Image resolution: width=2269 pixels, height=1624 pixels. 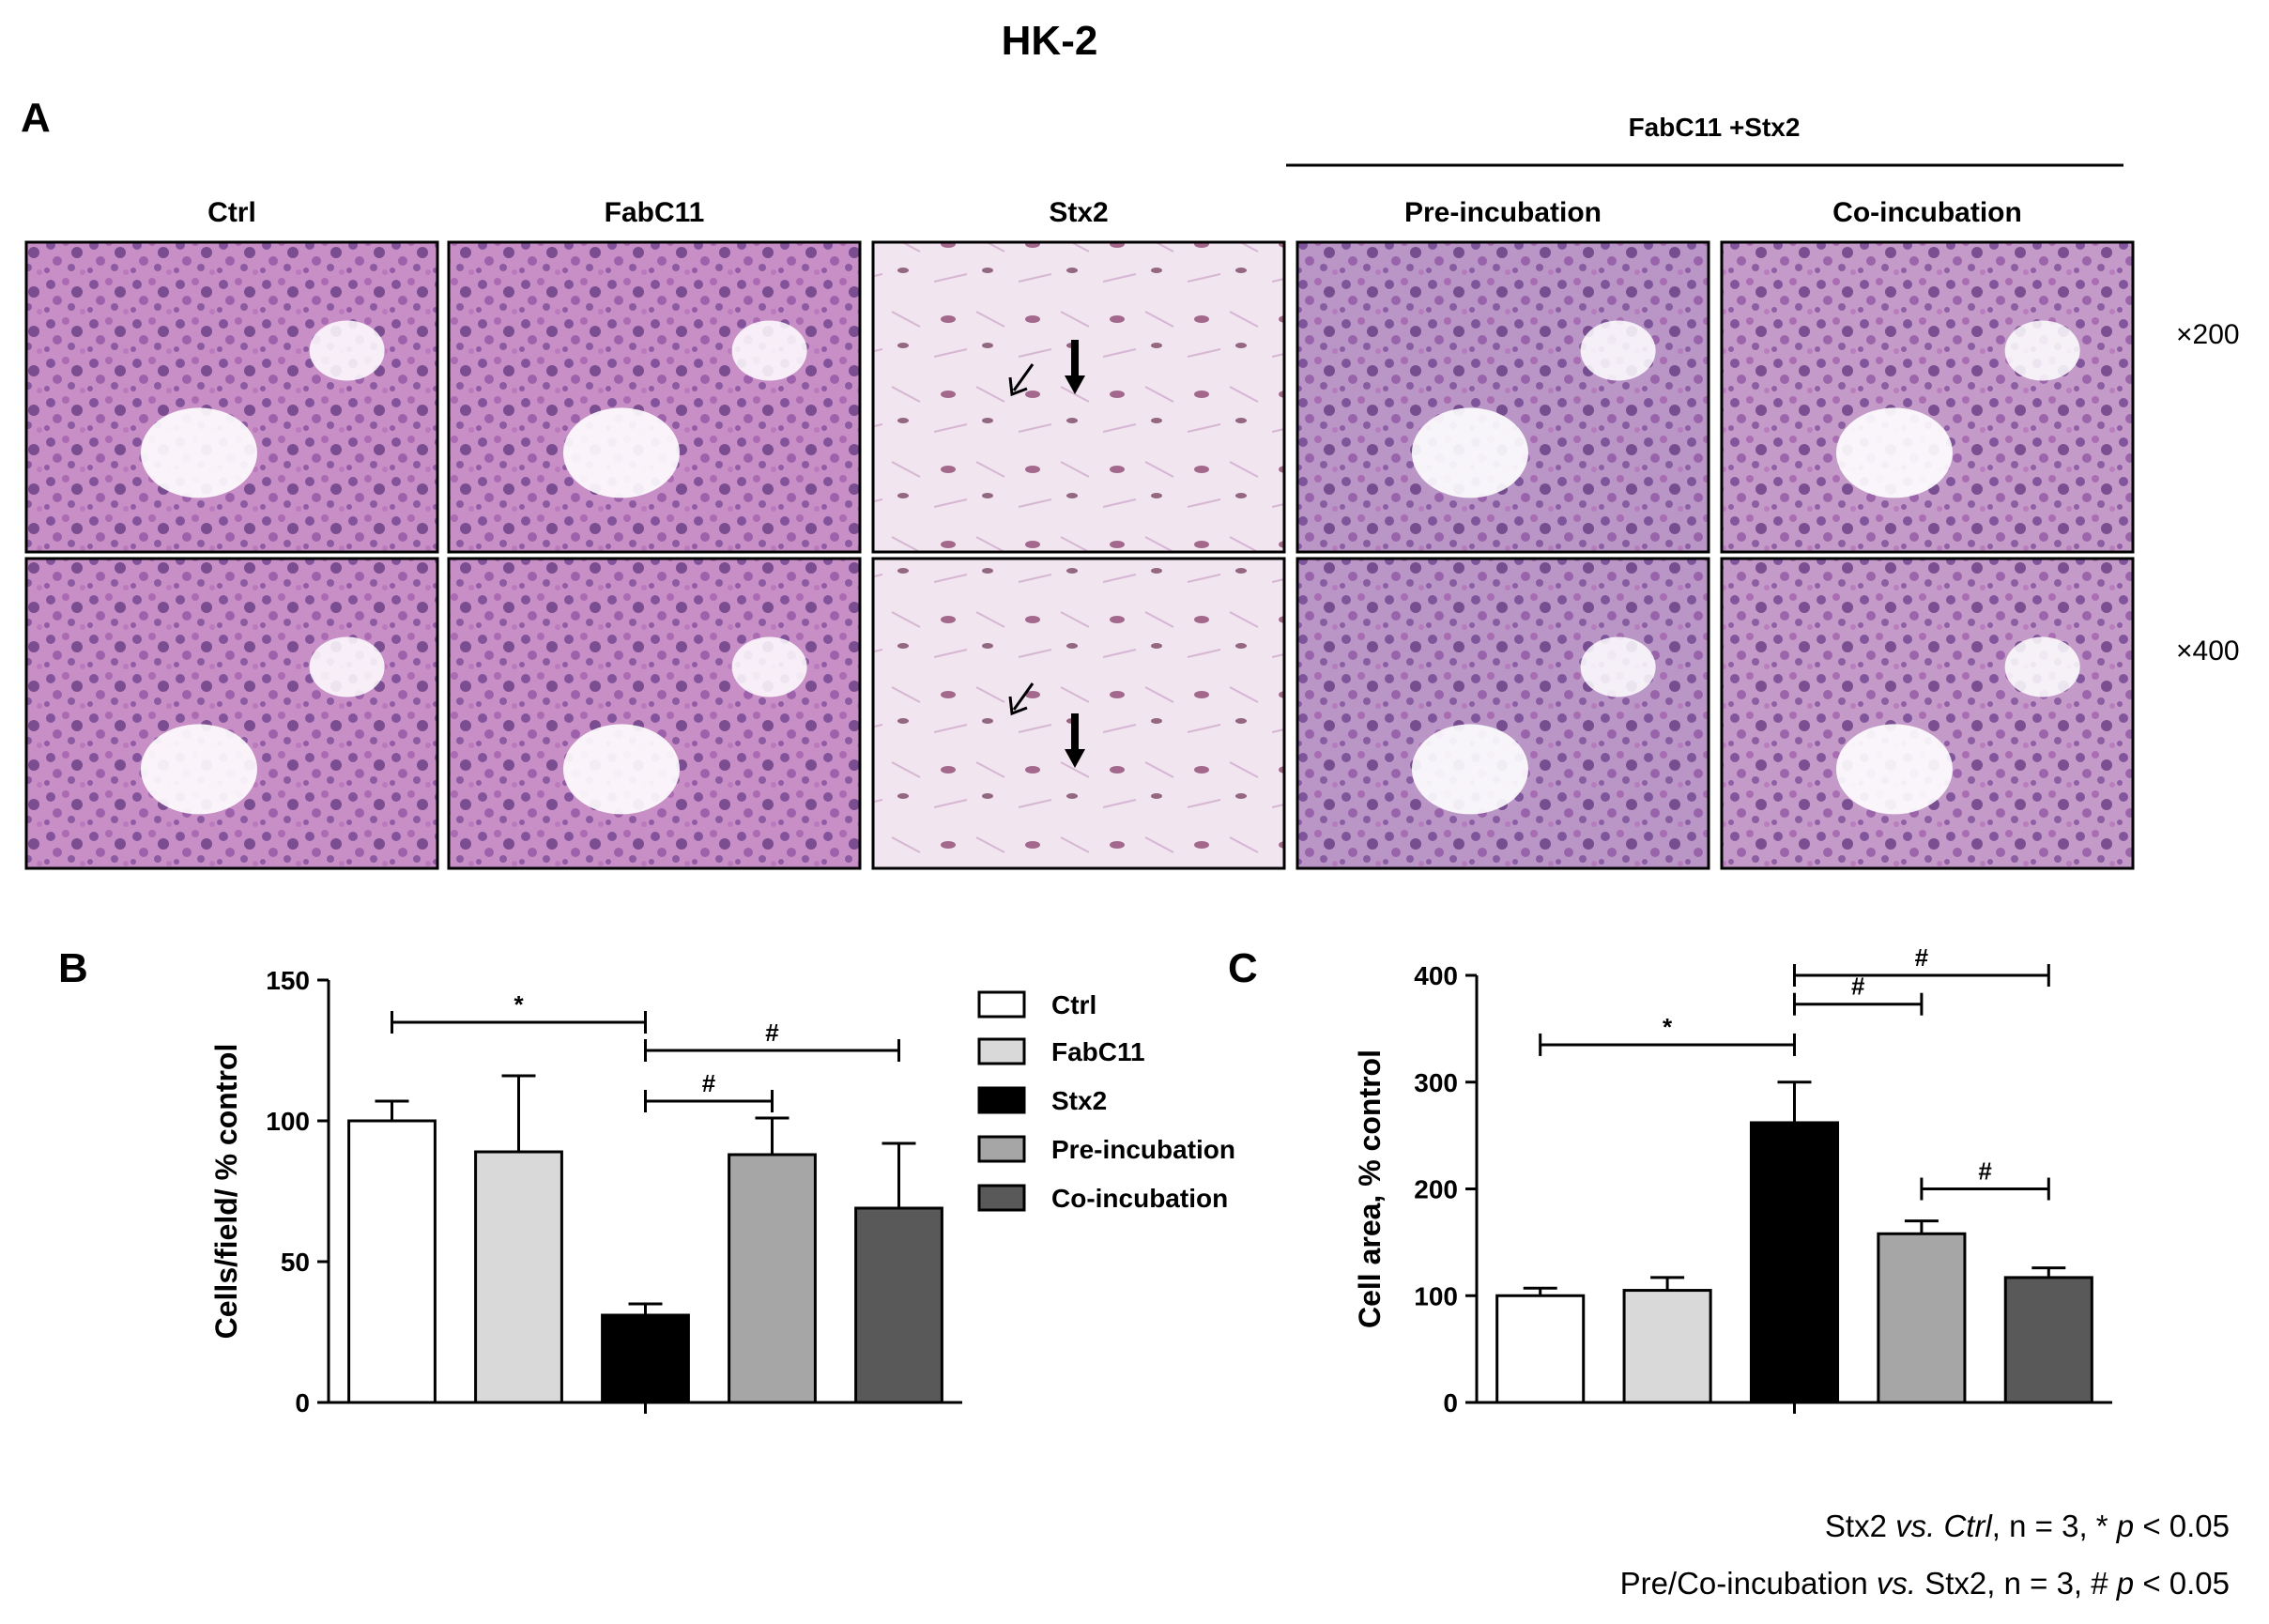 I want to click on bar-co-incubation, so click(x=898, y=1305).